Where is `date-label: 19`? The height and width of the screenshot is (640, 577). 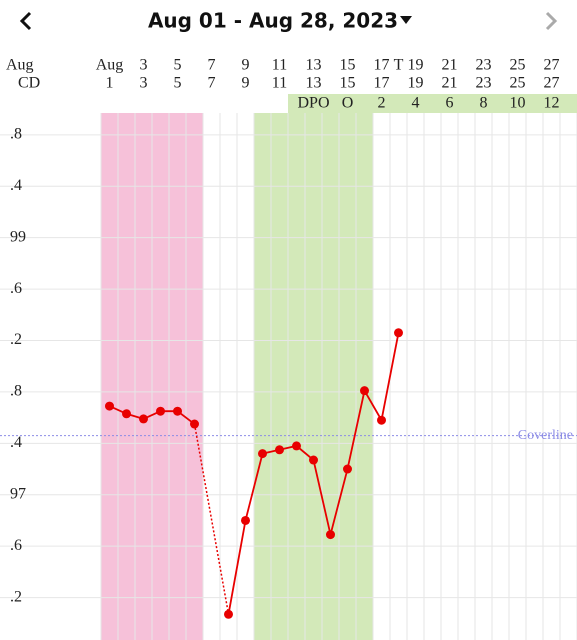
date-label: 19 is located at coordinates (416, 65).